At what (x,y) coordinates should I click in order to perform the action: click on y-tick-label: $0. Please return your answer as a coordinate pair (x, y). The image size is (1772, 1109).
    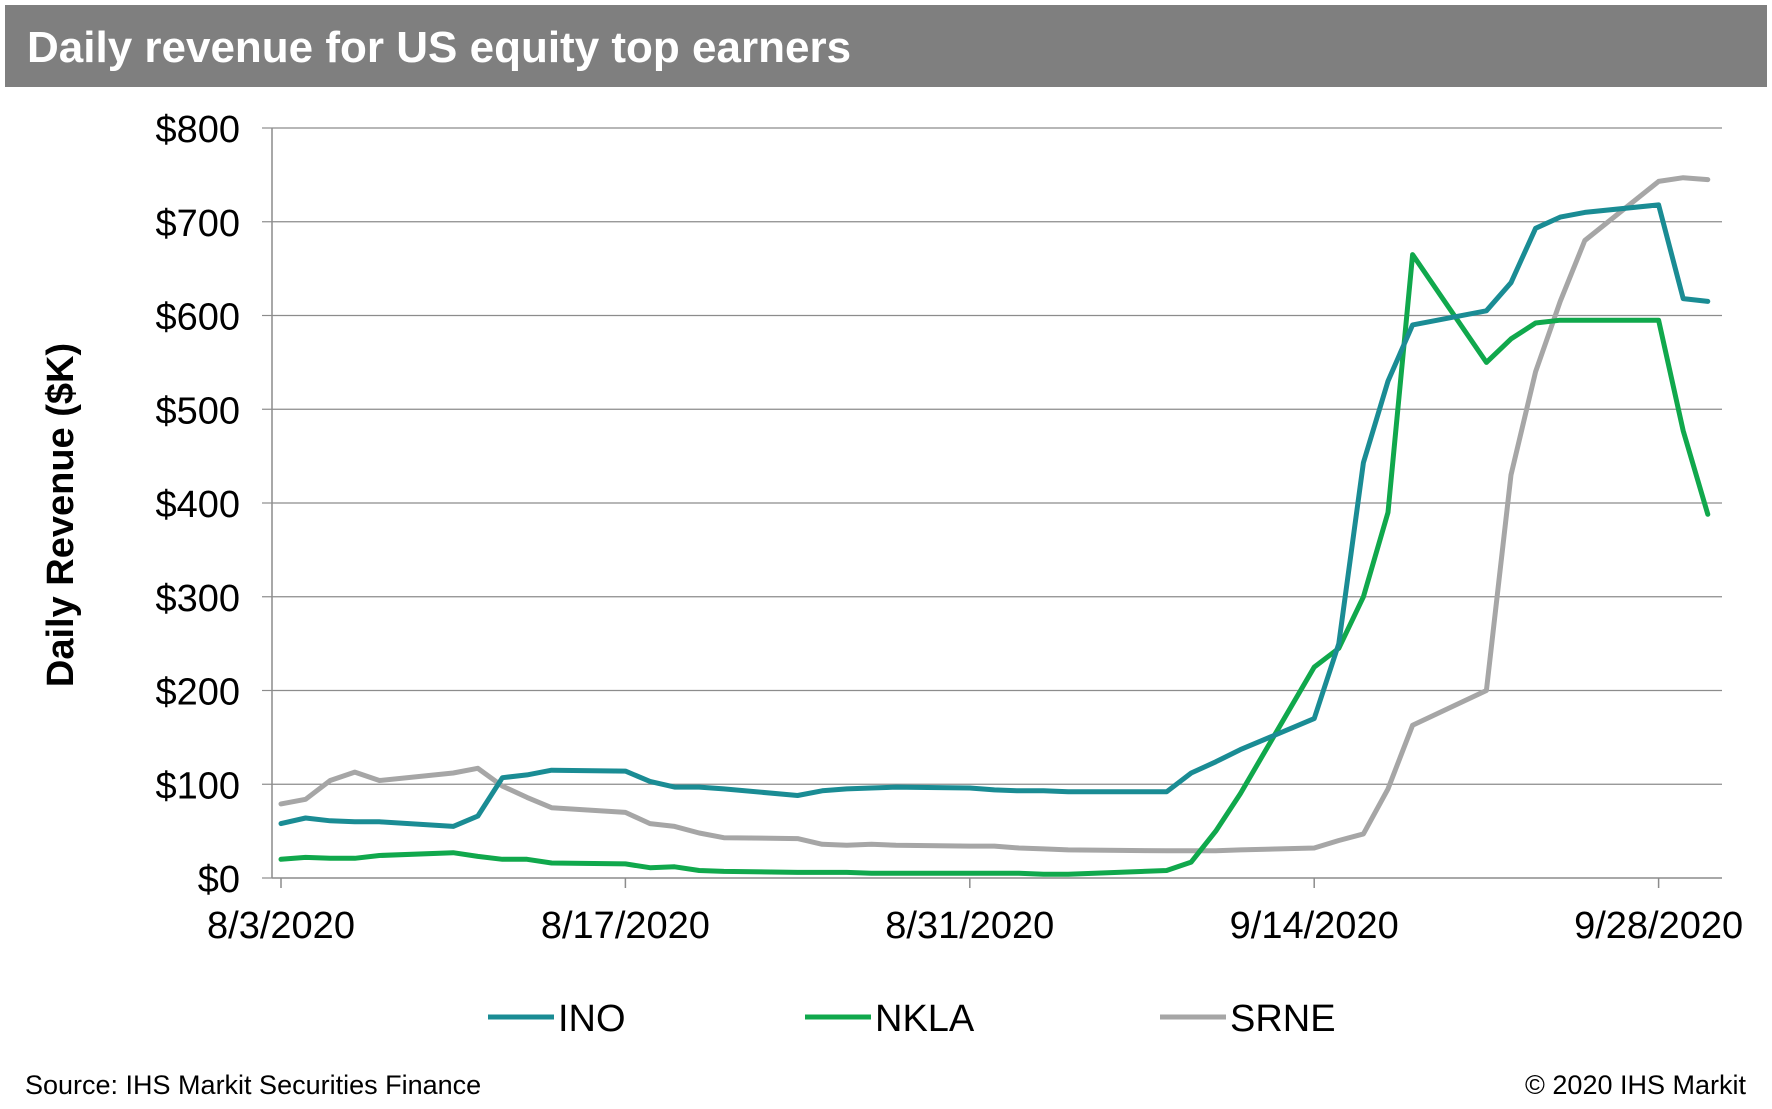
    Looking at the image, I should click on (219, 880).